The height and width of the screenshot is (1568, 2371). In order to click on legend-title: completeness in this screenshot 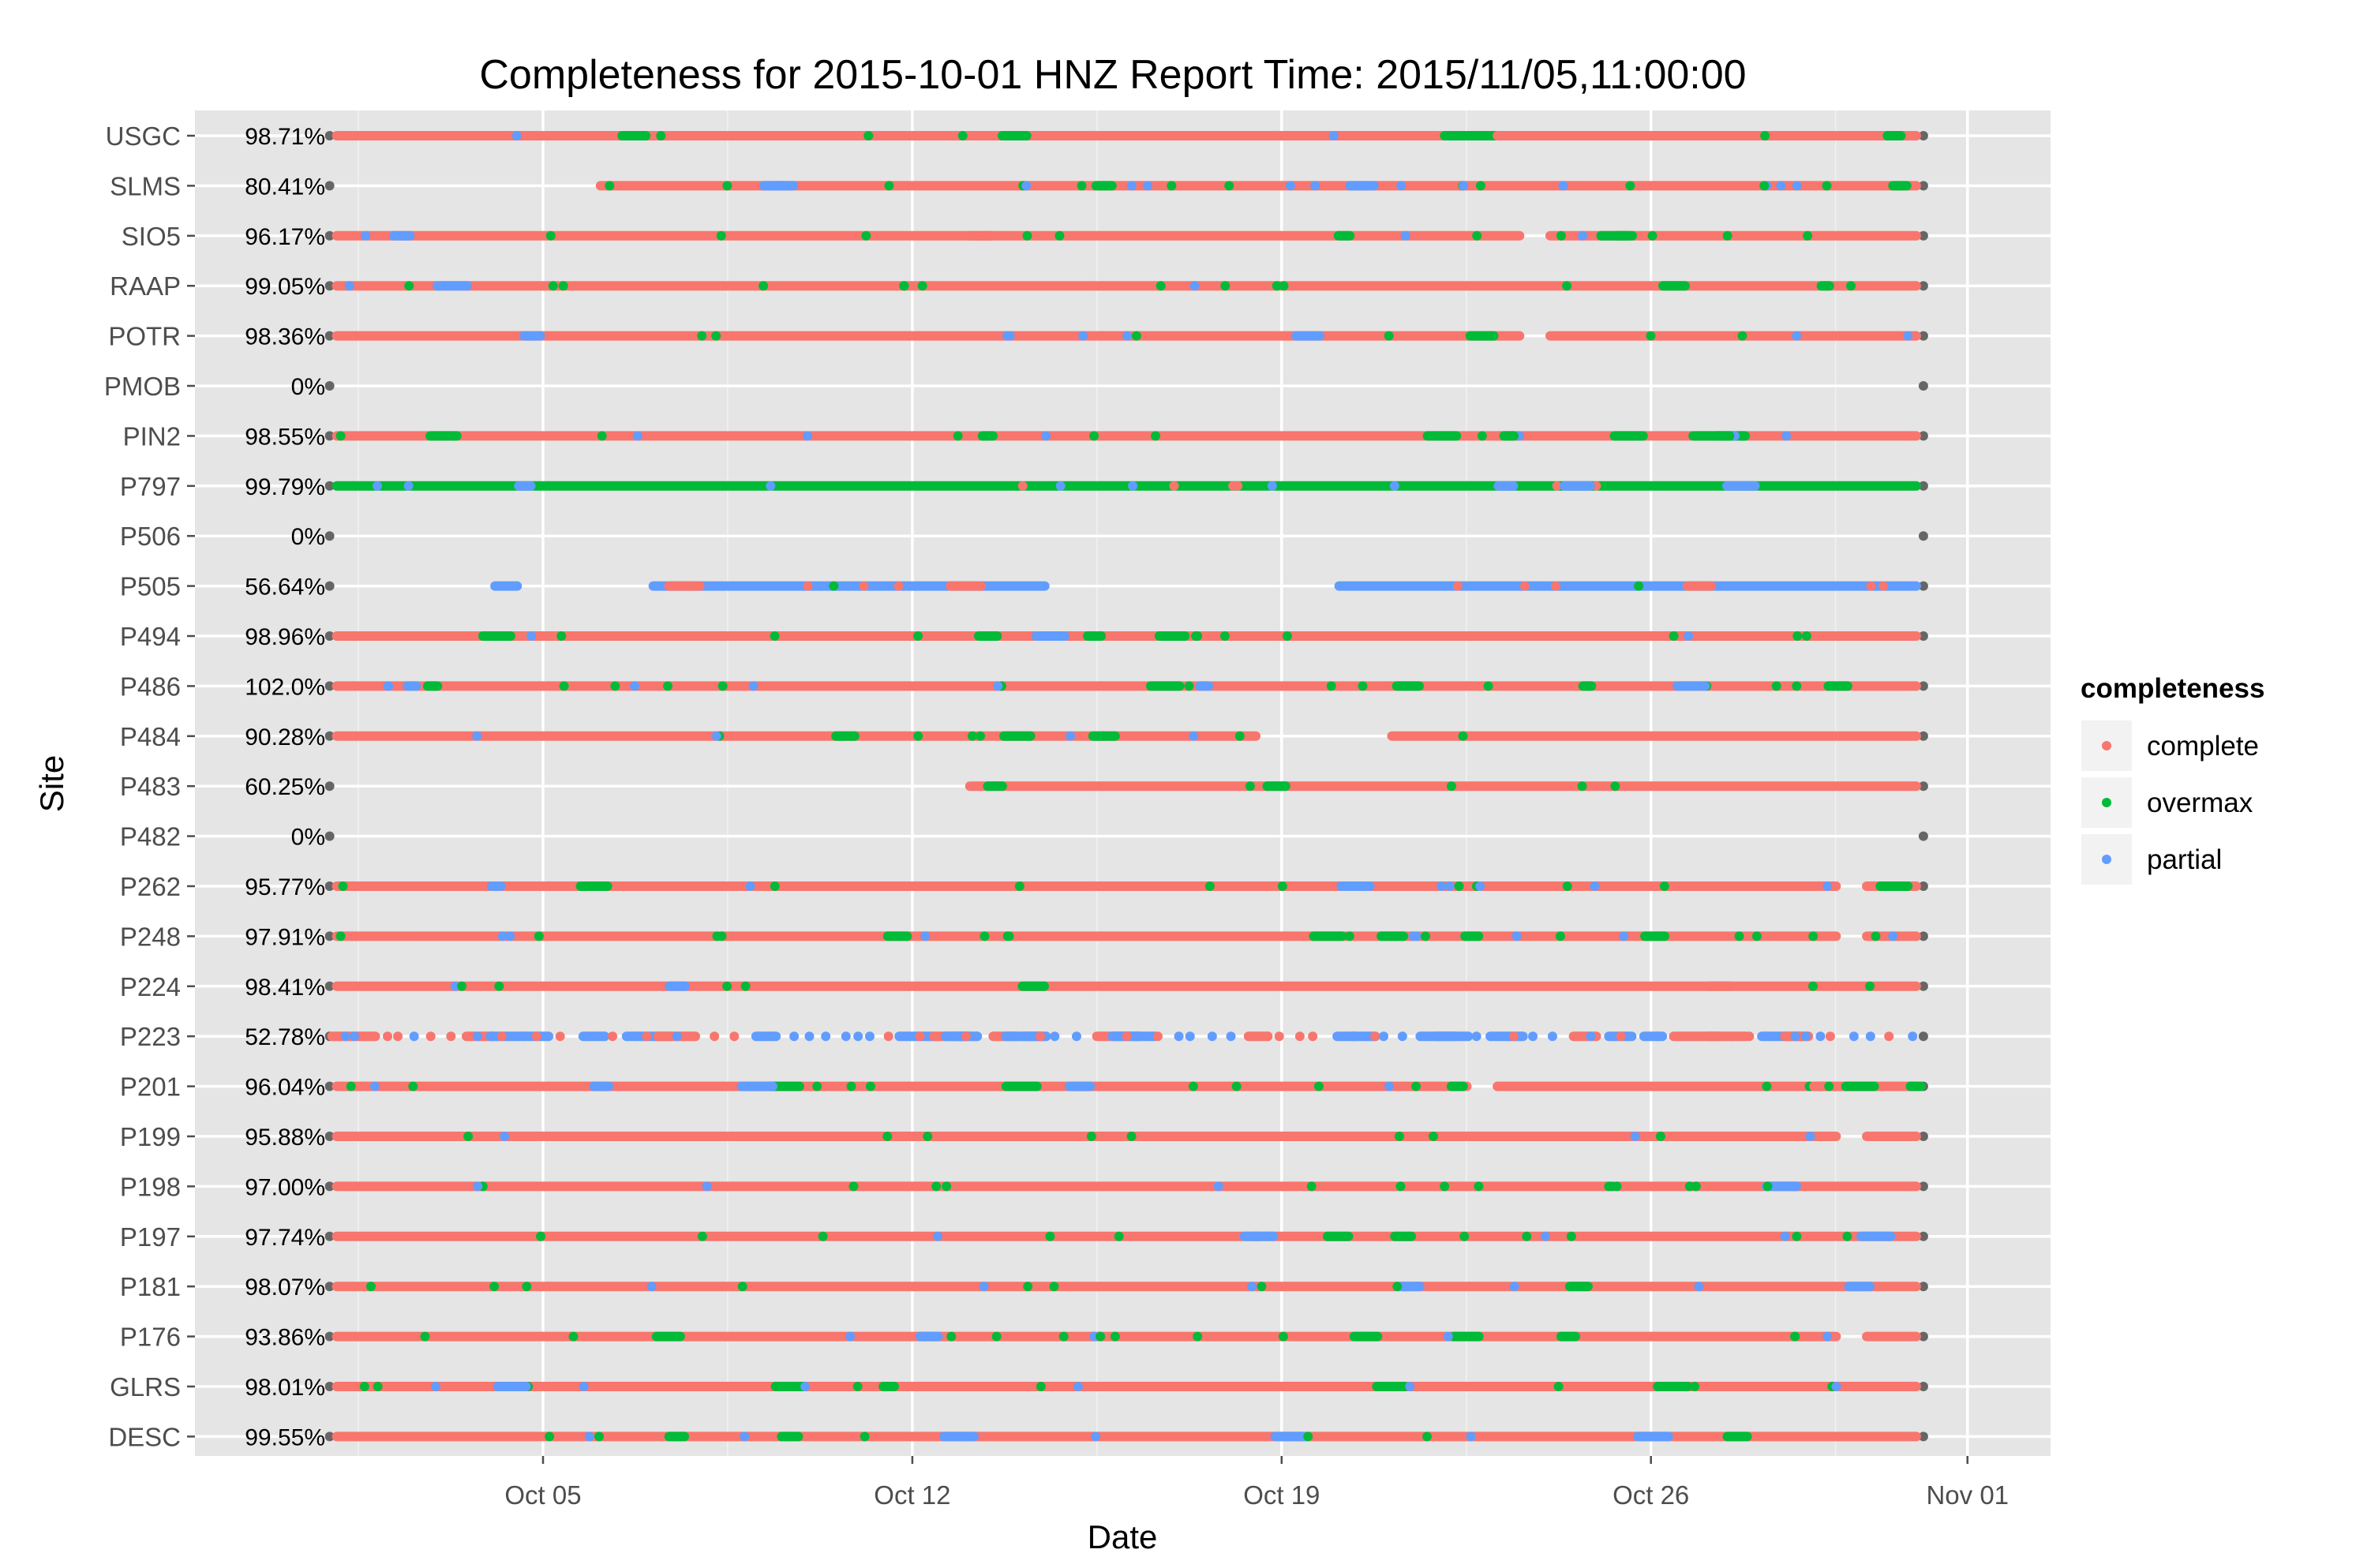, I will do `click(2172, 689)`.